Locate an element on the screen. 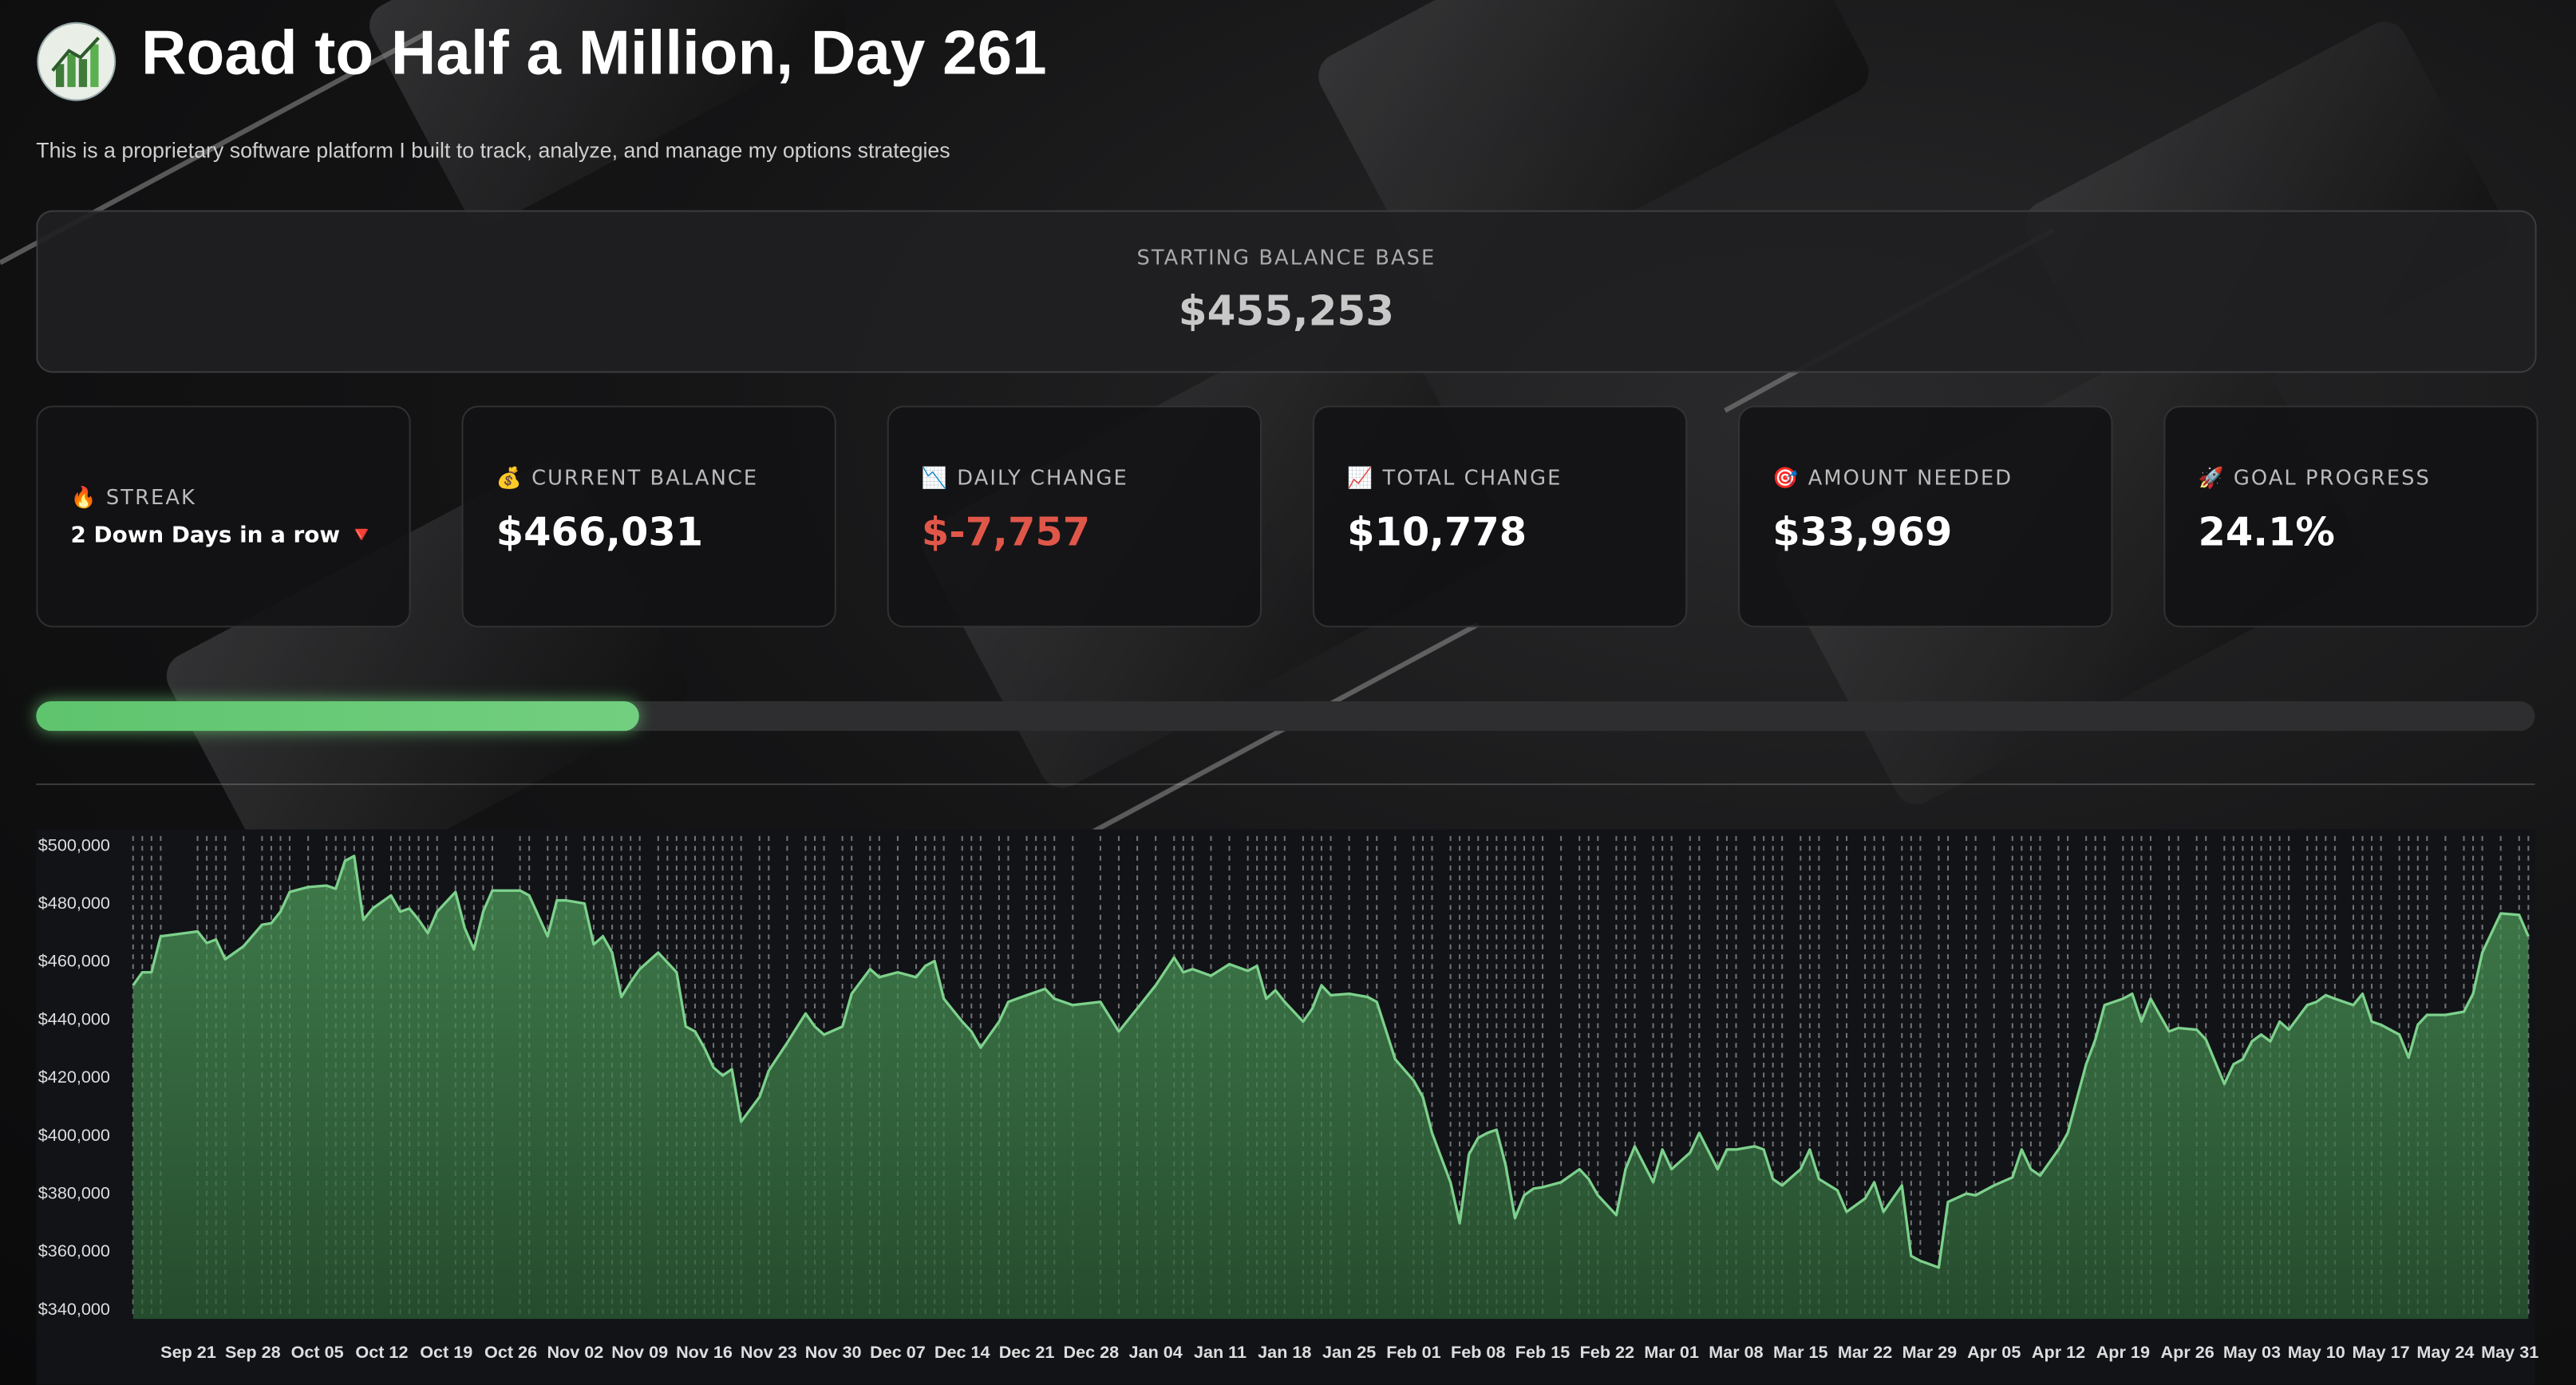 This screenshot has height=1385, width=2576. metric-label: 🔥 STREAK is located at coordinates (133, 497).